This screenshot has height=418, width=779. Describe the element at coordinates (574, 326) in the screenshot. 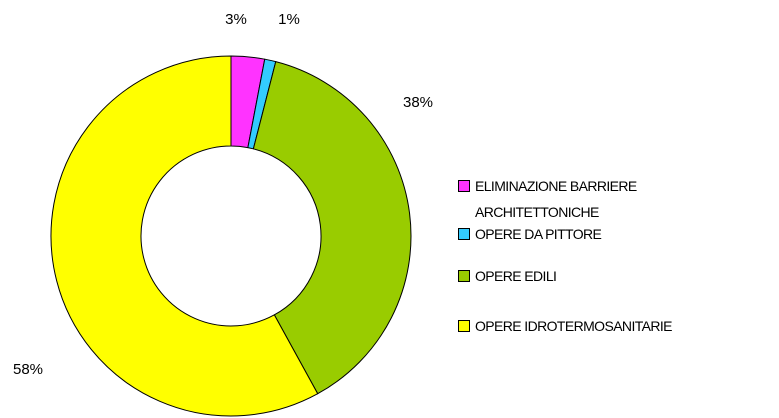

I see `legend-label: OPERE IDROTERMOSANITARIE` at that location.